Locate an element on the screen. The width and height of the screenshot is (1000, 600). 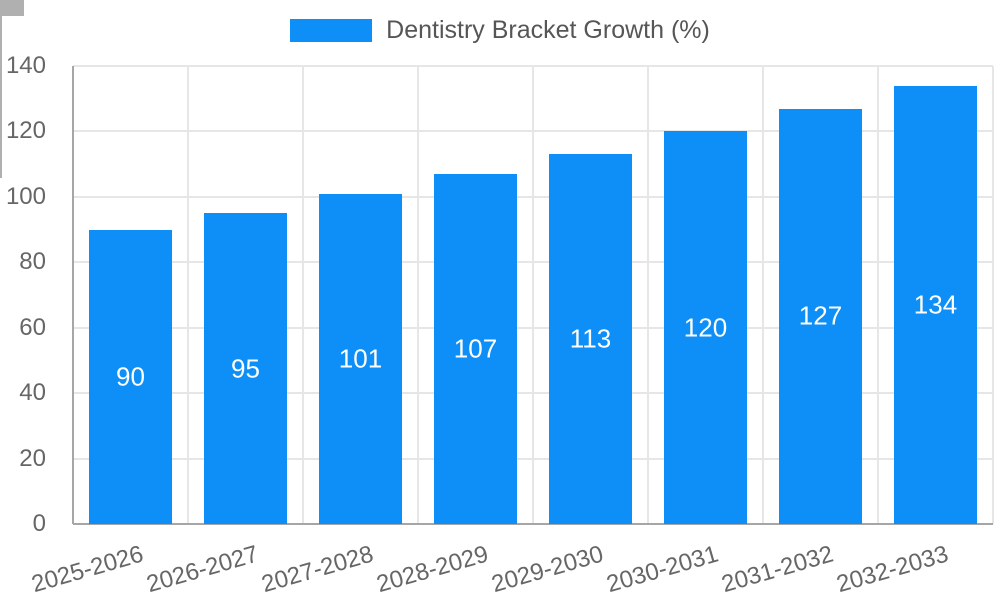
x-axis-category-label: 2025-2026 is located at coordinates (87, 569).